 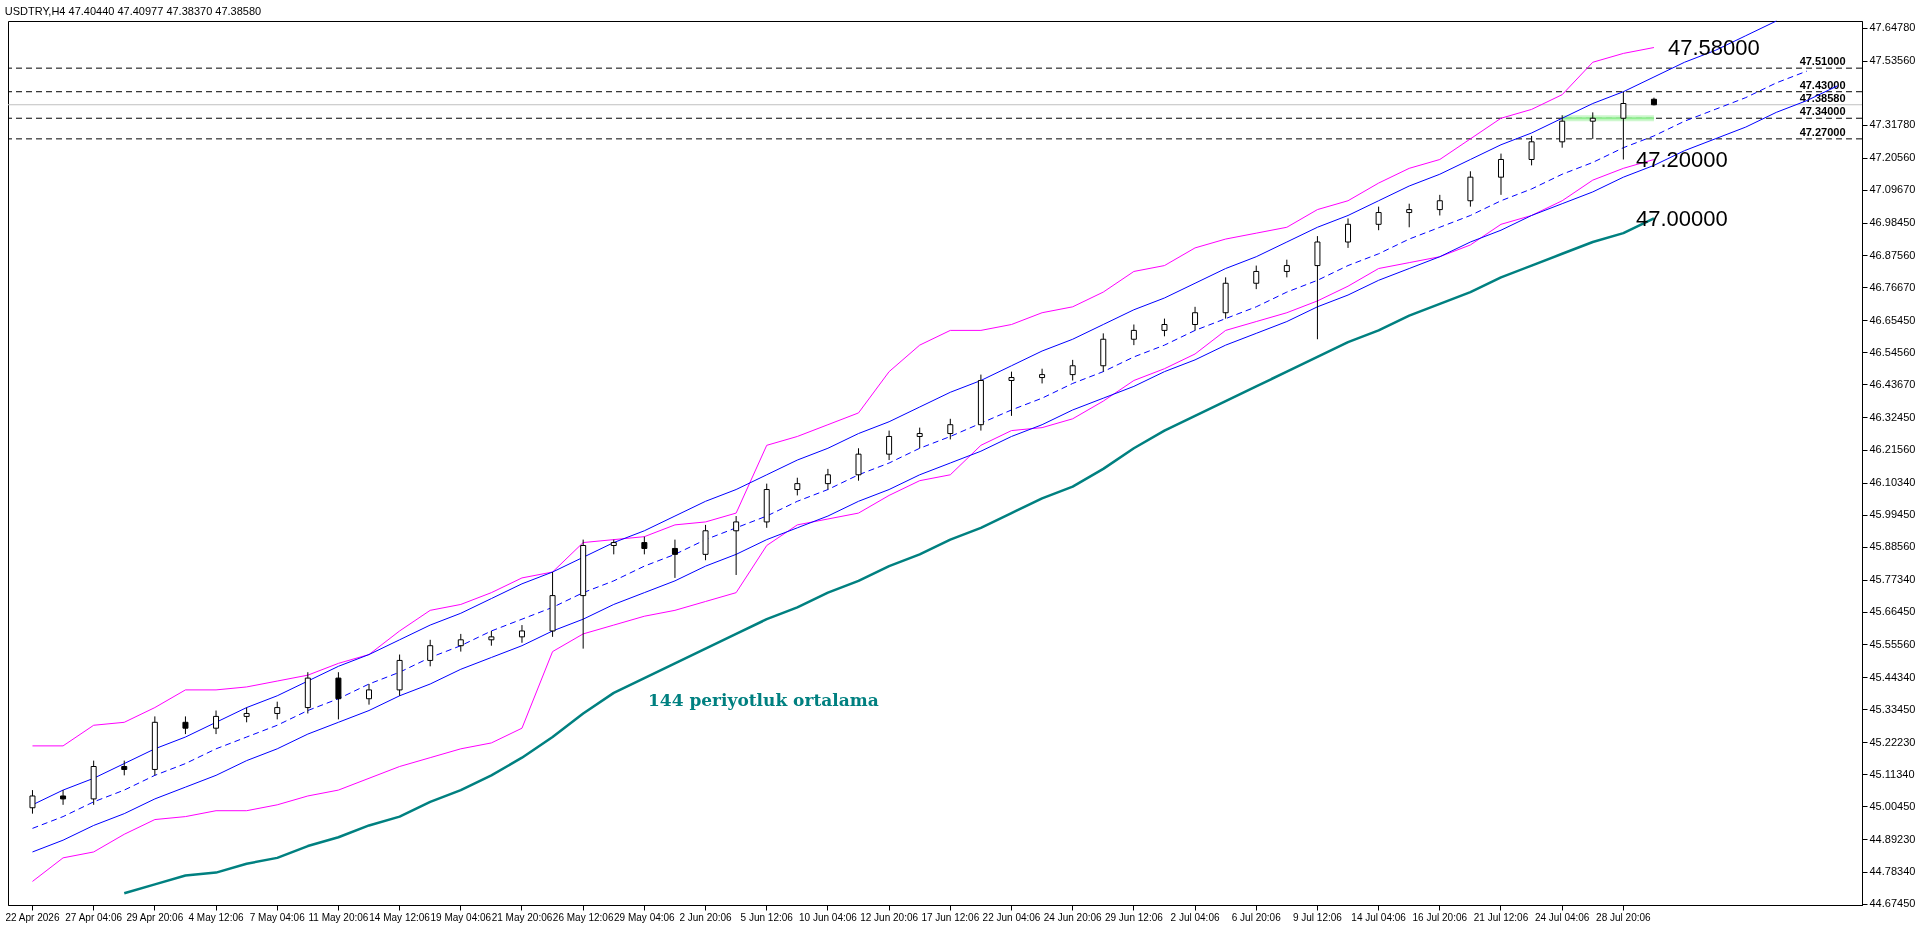 I want to click on x-tick-label: 26 May 12:06, so click(x=583, y=917).